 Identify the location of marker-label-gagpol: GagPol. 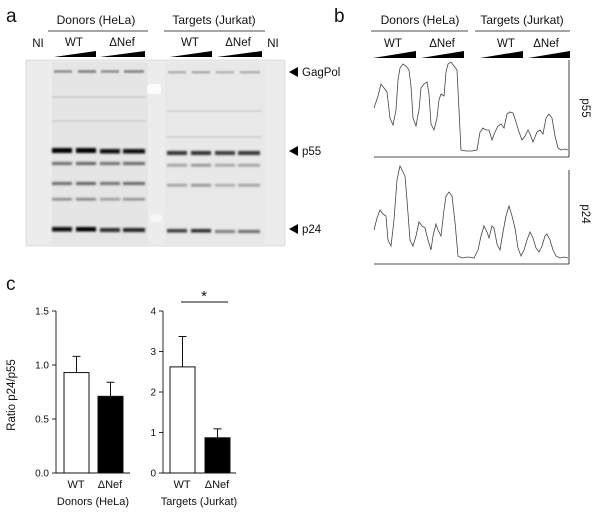
(321, 73).